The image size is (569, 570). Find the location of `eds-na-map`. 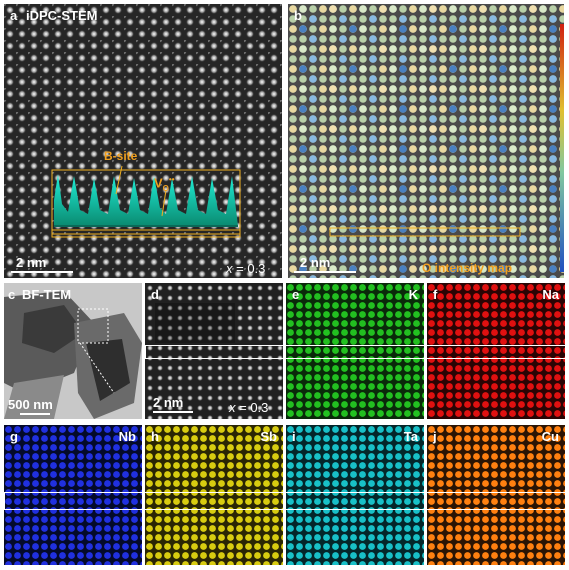

eds-na-map is located at coordinates (496, 351).